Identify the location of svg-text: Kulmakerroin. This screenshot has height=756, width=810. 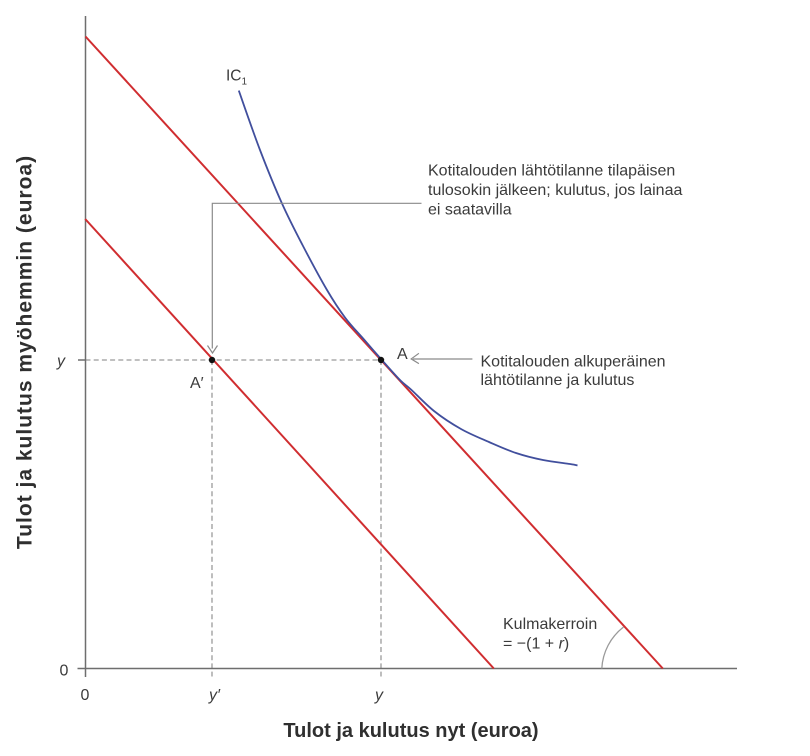
(550, 624).